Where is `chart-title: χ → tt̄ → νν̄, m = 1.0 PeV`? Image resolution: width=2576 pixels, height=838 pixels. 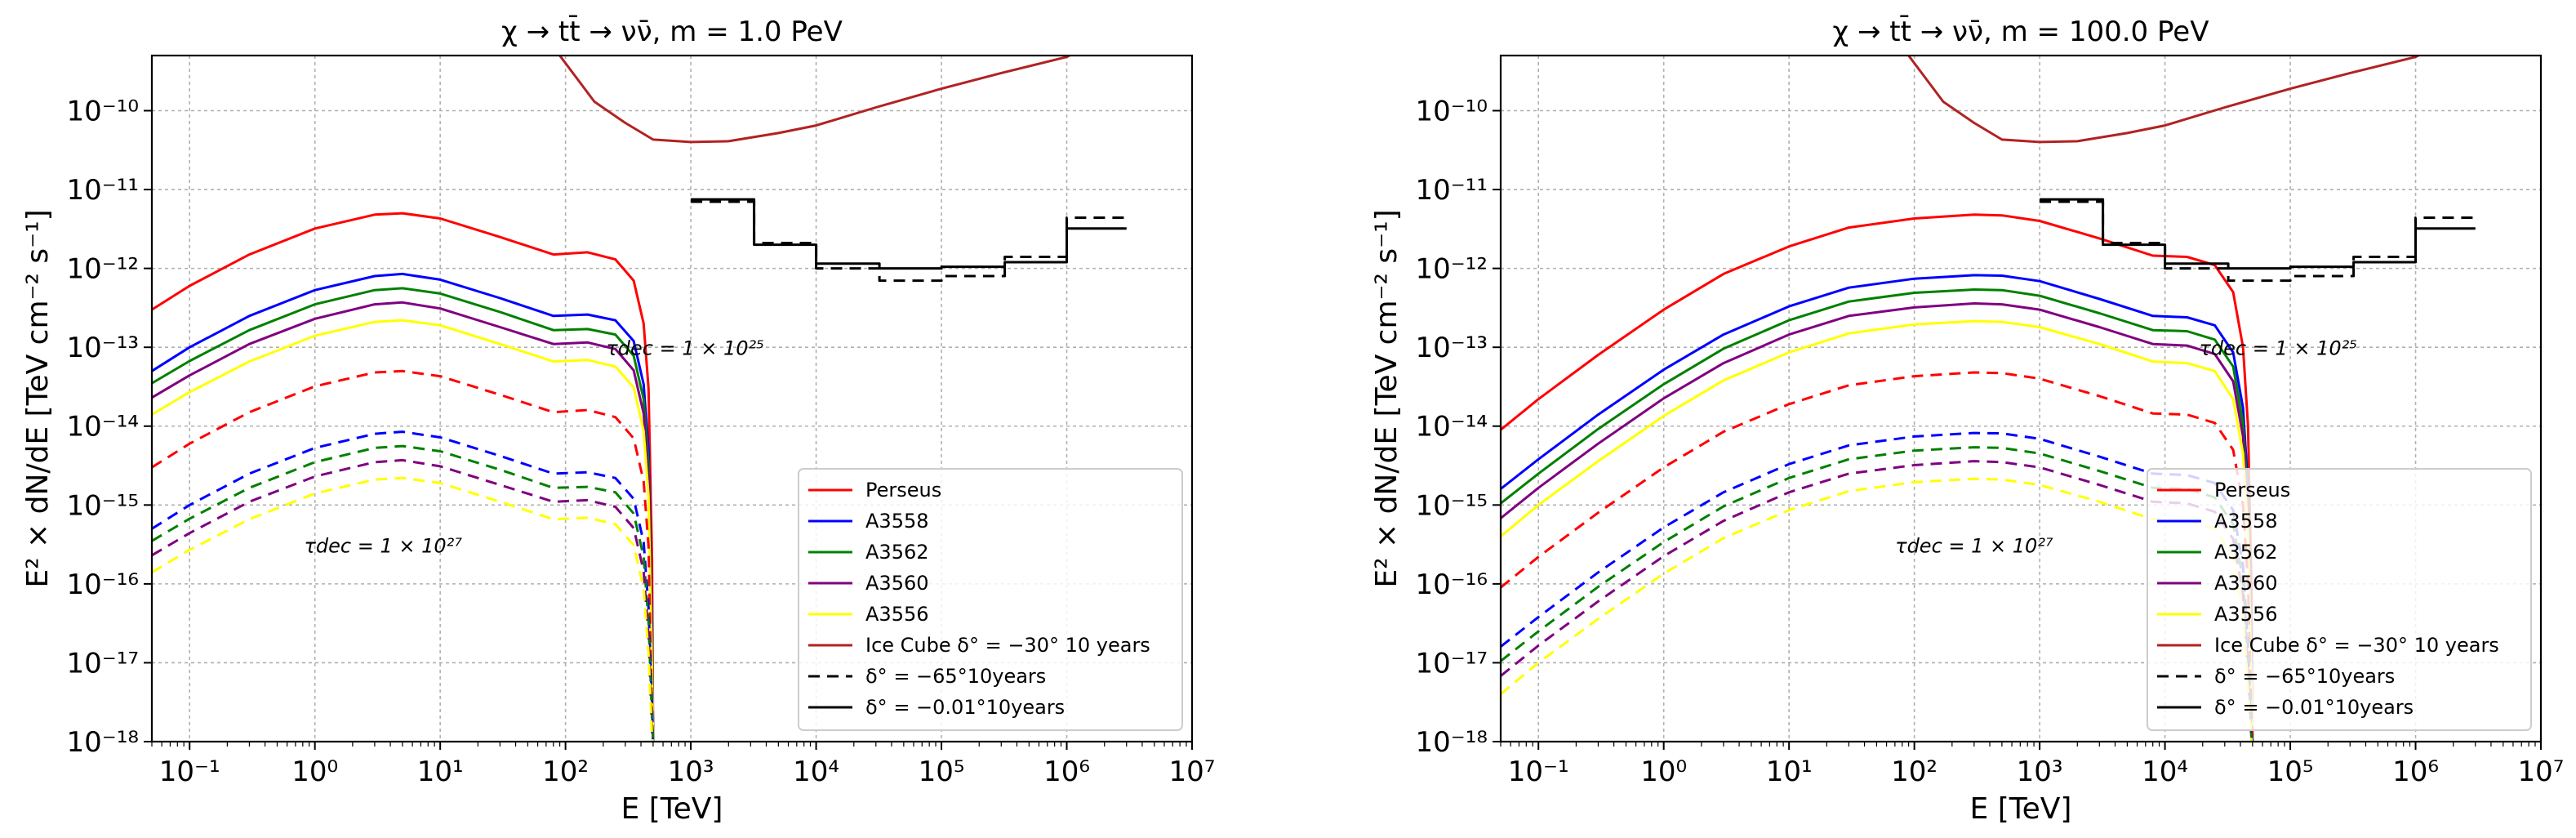 chart-title: χ → tt̄ → νν̄, m = 1.0 PeV is located at coordinates (672, 32).